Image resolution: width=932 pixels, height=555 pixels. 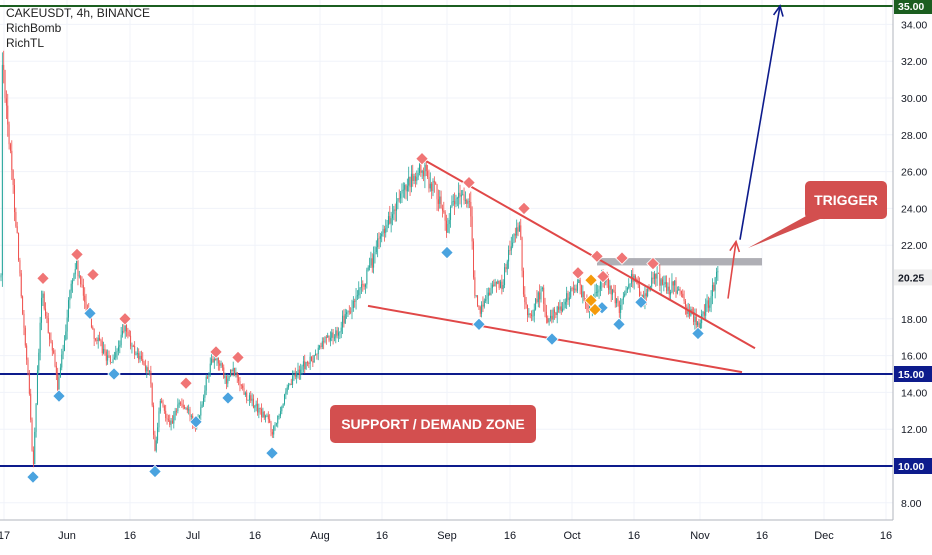 I want to click on resistance-box, so click(x=679, y=262).